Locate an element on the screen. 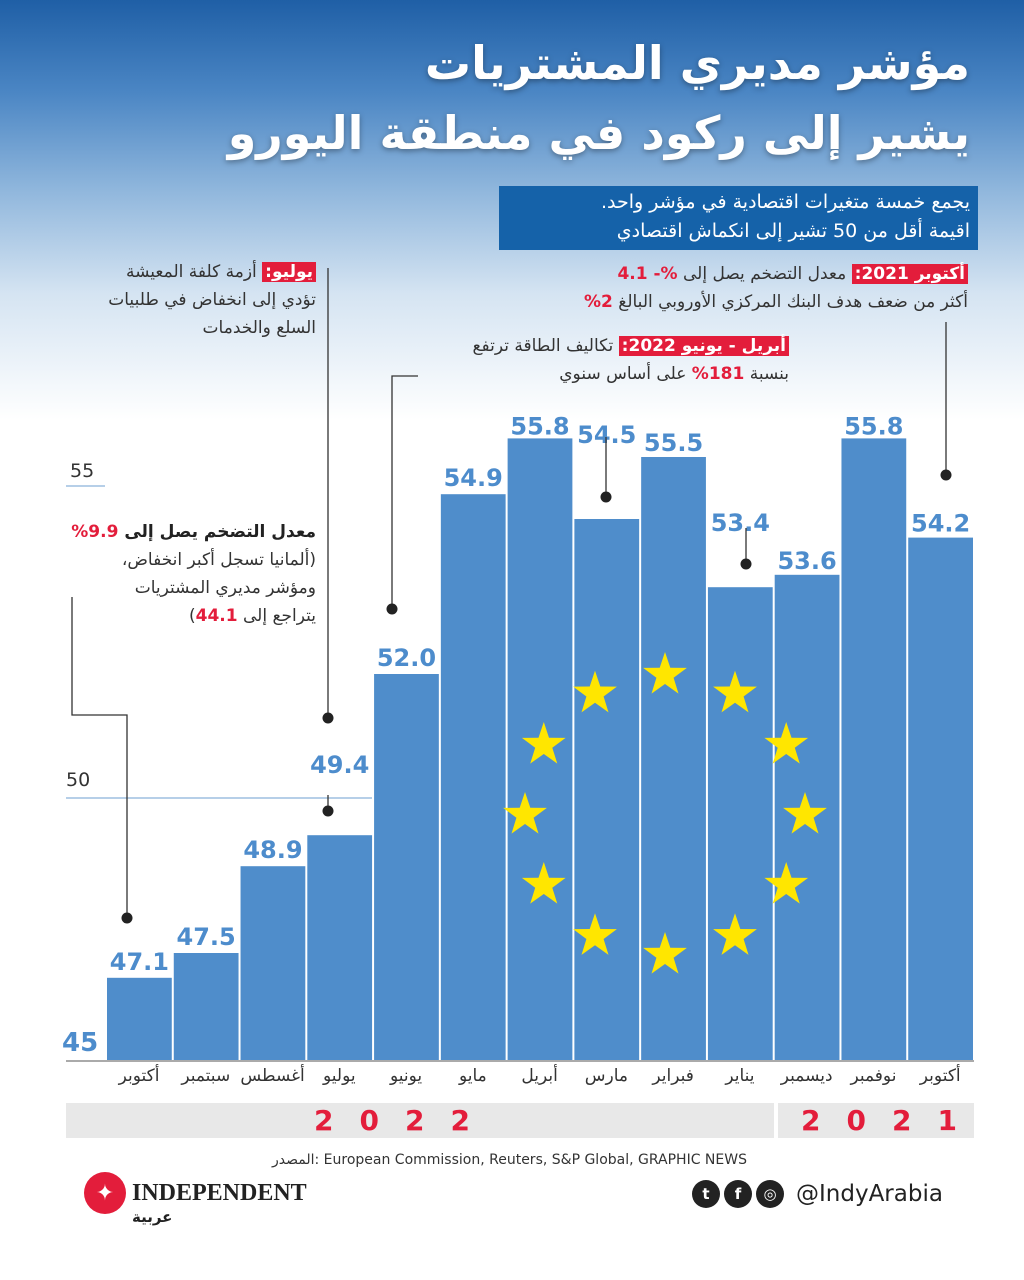 The height and width of the screenshot is (1280, 1024). facebook-icon: f is located at coordinates (738, 1194).